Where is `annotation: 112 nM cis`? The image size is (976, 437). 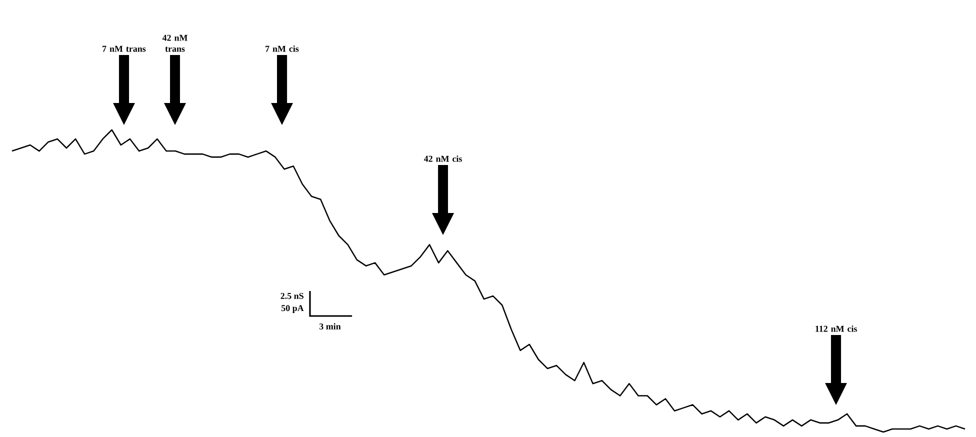
annotation: 112 nM cis is located at coordinates (836, 328).